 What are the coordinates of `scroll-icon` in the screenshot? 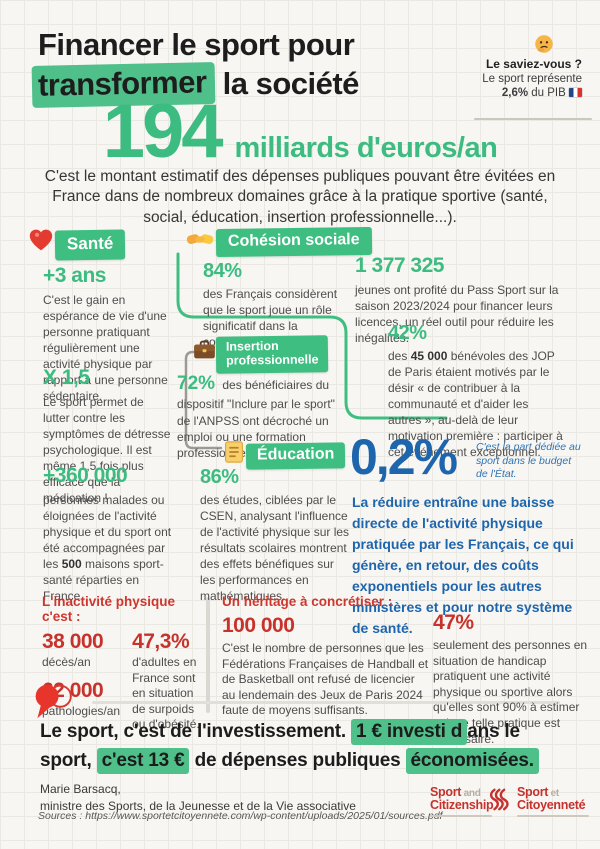 It's located at (234, 452).